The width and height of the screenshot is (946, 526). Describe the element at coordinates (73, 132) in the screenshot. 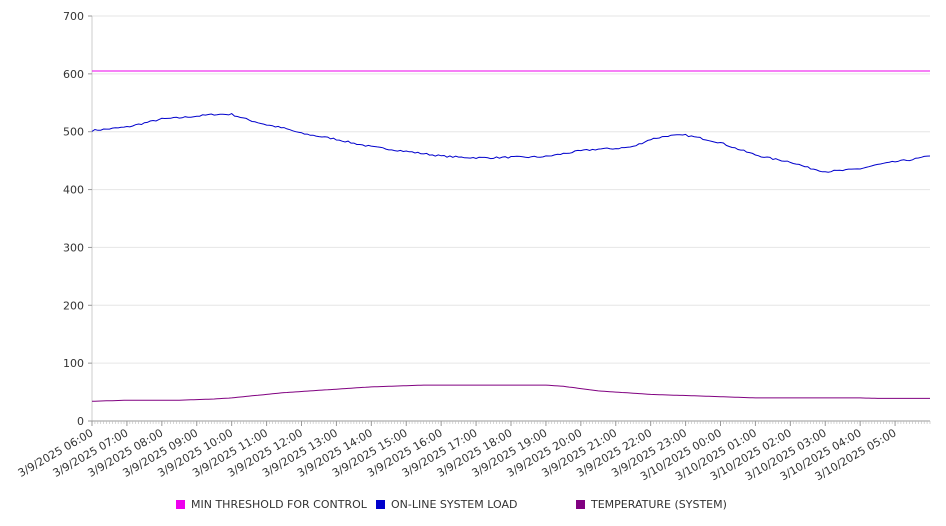

I see `y-tick-label-500: 500` at that location.